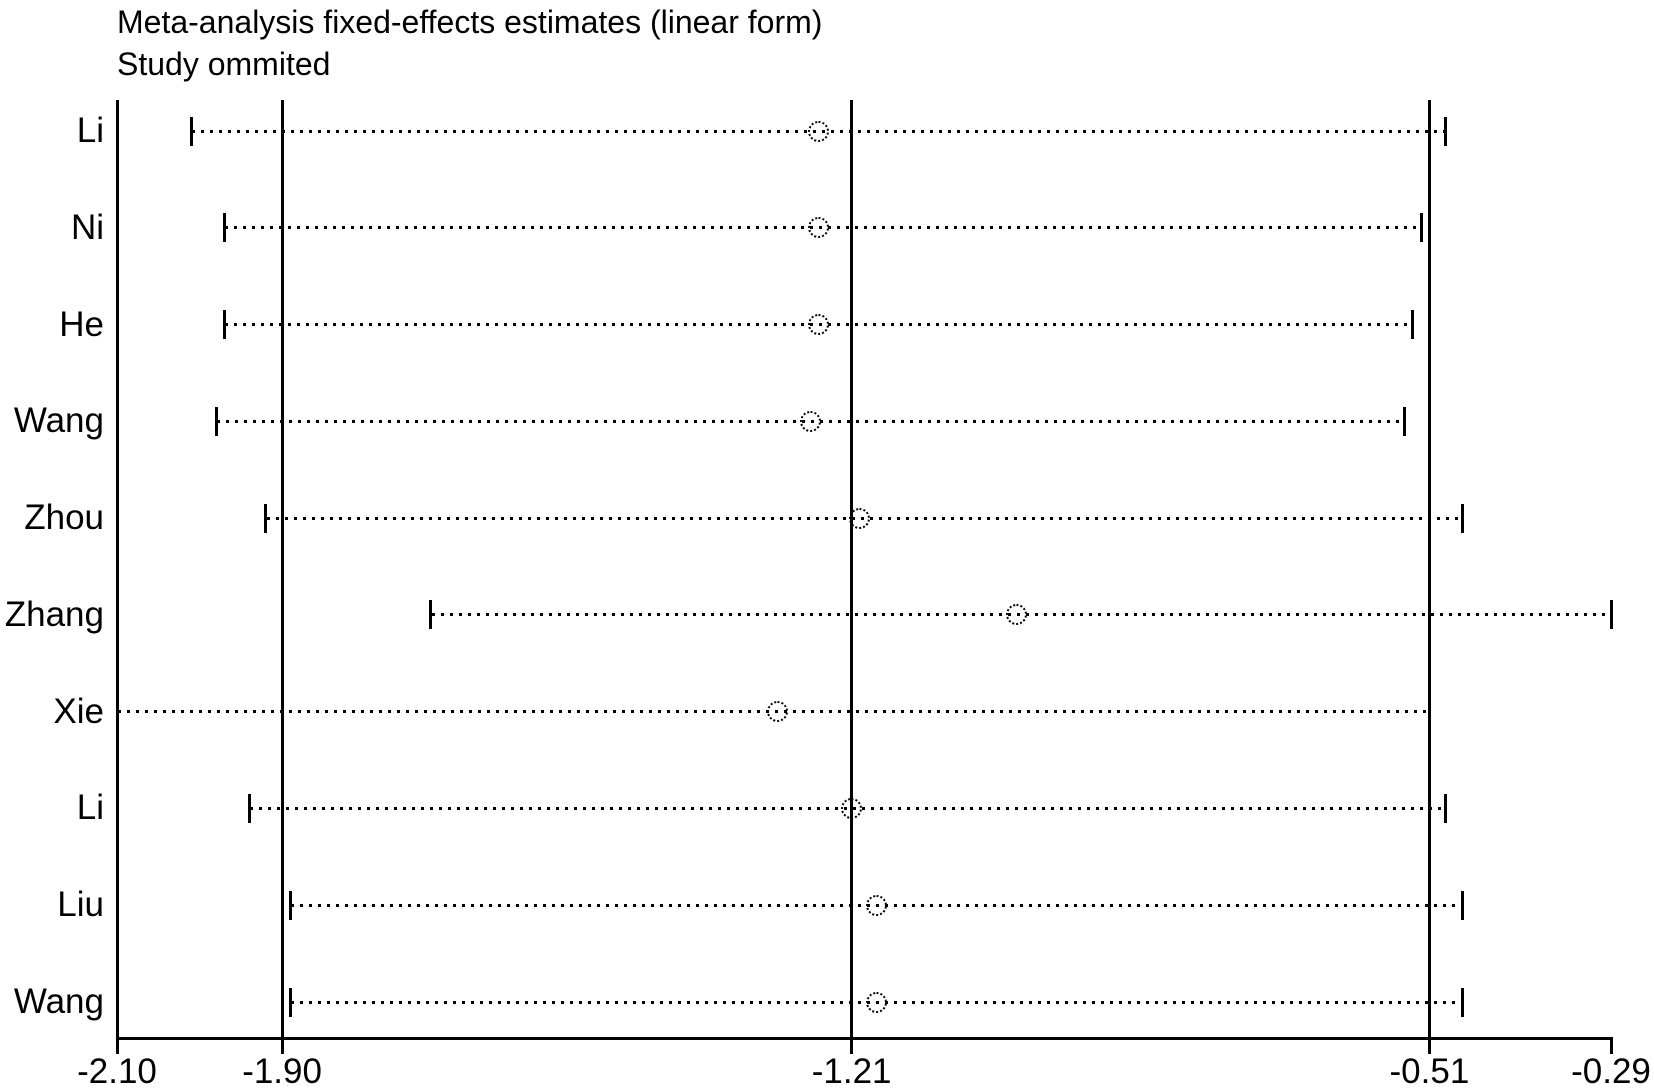 The width and height of the screenshot is (1654, 1089). Describe the element at coordinates (864, 1038) in the screenshot. I see `x-axis-line` at that location.